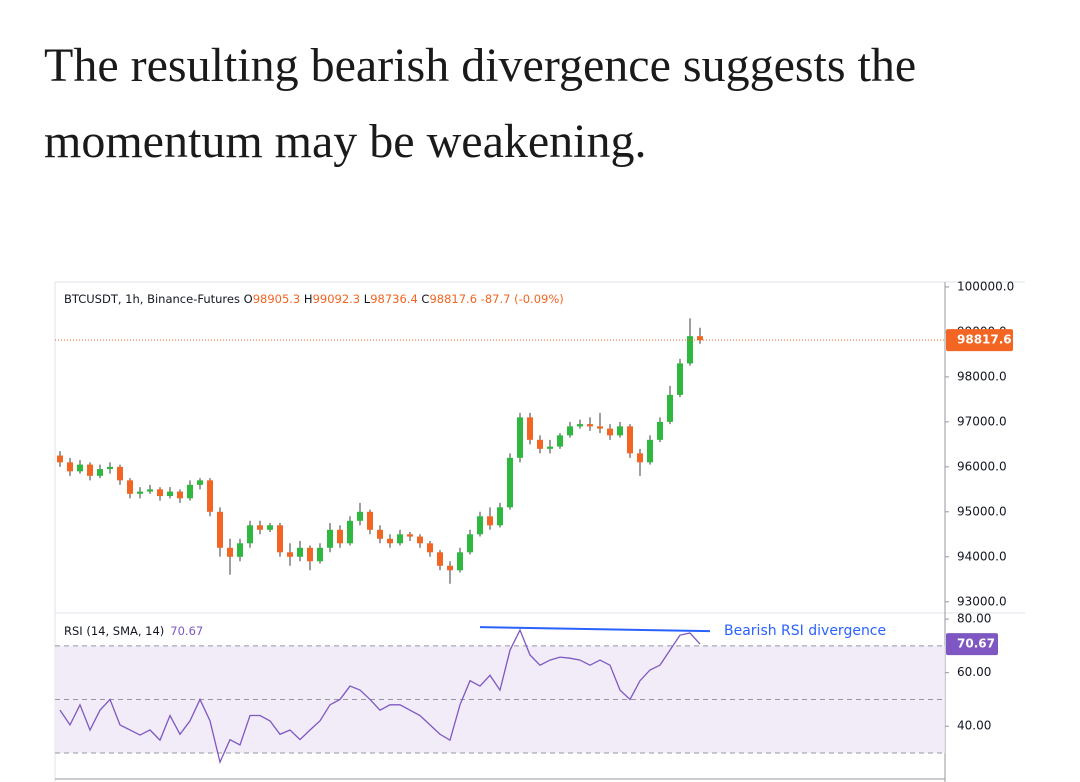  I want to click on rsi-legend: RSI (14, SMA, 14) 70.67, so click(133, 631).